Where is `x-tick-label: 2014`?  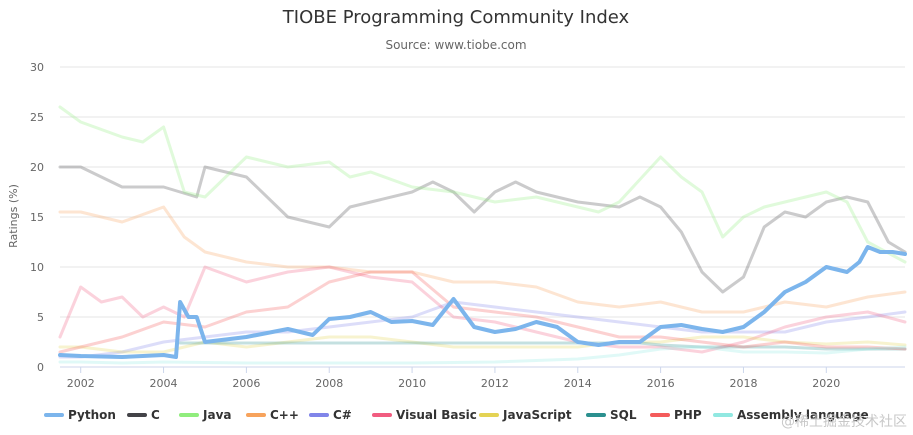
x-tick-label: 2014 is located at coordinates (578, 383).